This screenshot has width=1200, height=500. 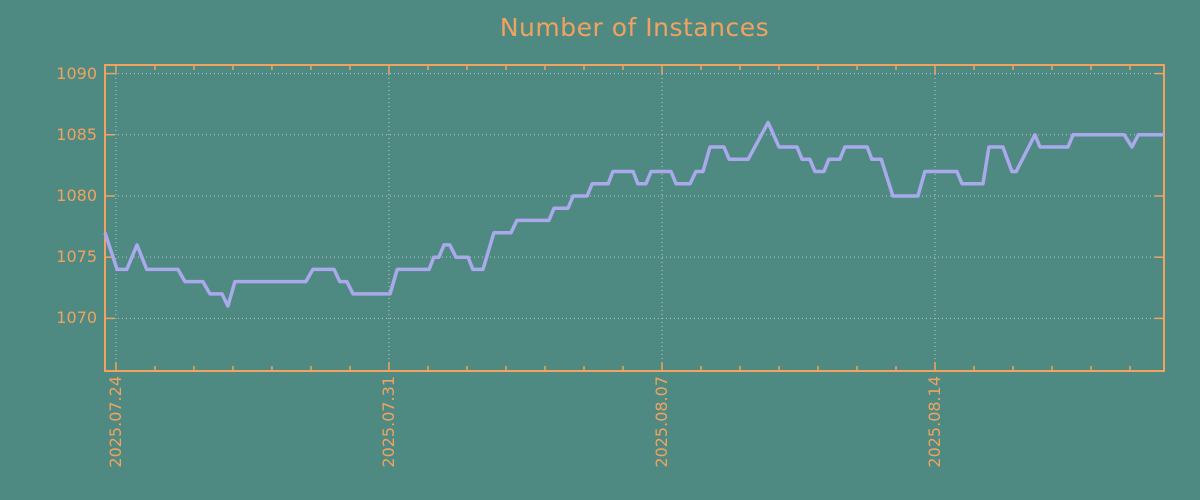 I want to click on x-tick-label: 2025.08.14, so click(x=935, y=422).